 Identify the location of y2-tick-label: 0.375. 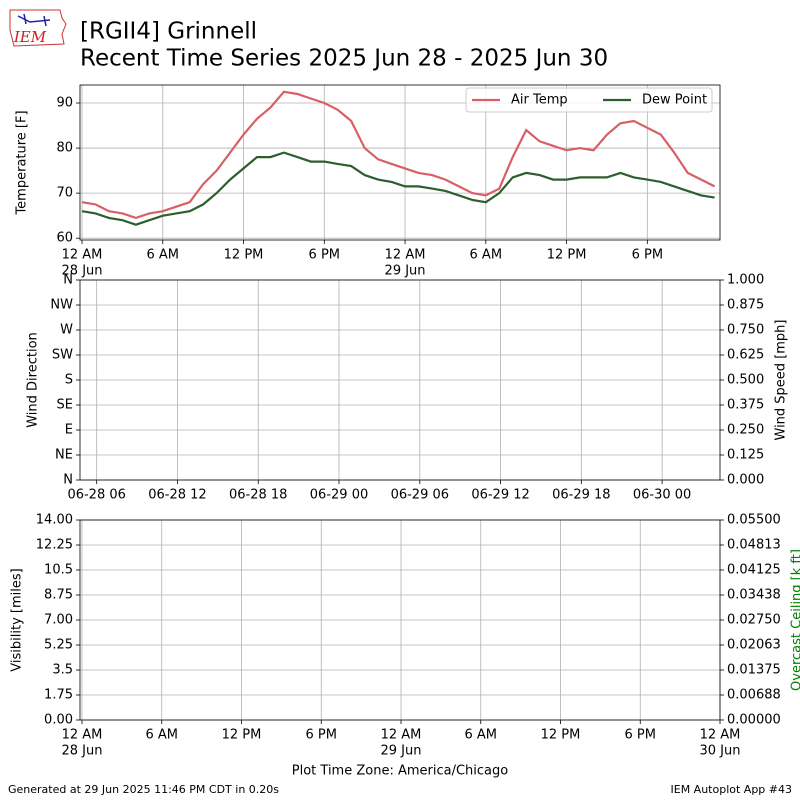
(745, 405).